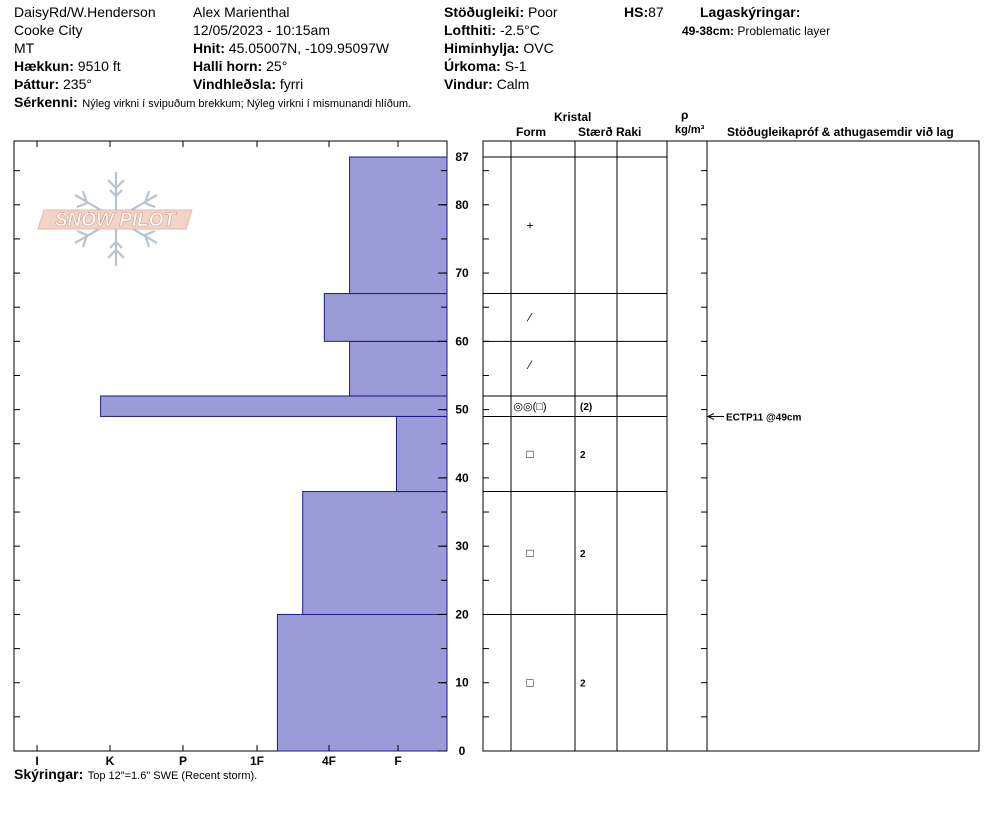  I want to click on comments-label: Skýringar:, so click(49, 774).